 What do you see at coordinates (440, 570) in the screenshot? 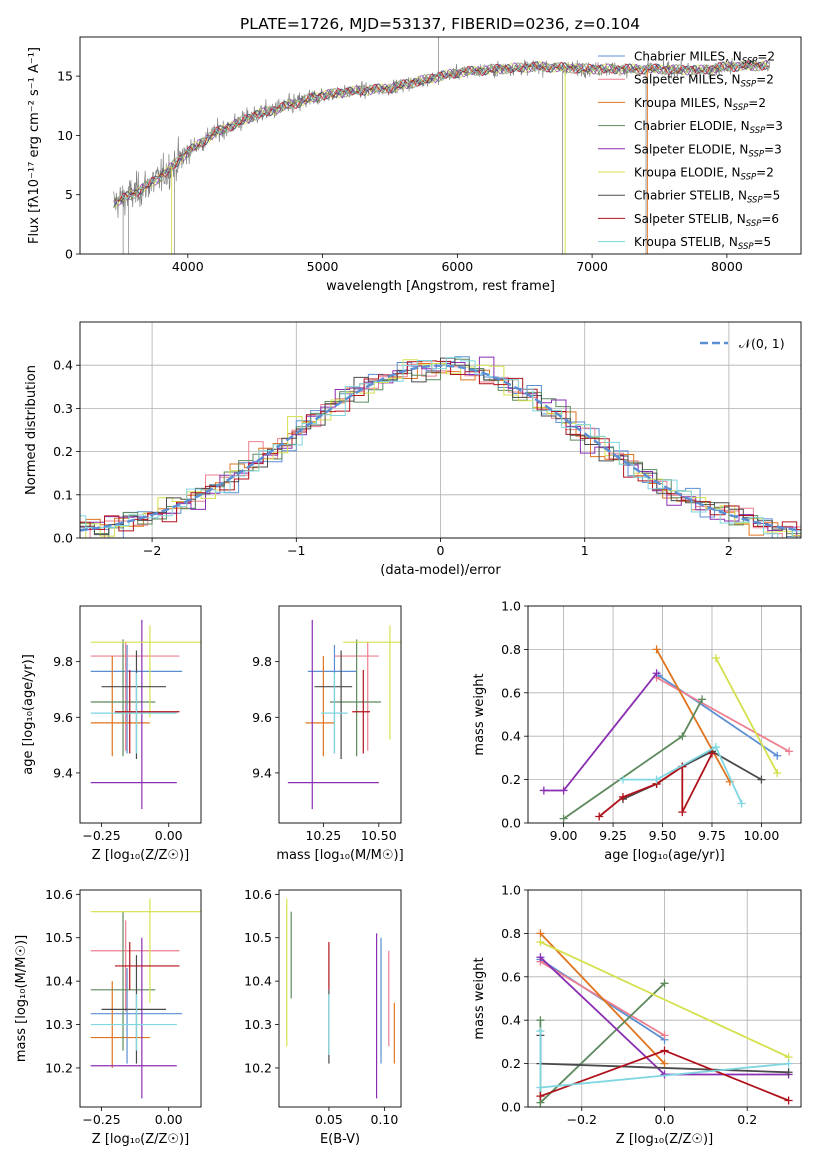
I see `x-axis-label: (data-model)/error` at bounding box center [440, 570].